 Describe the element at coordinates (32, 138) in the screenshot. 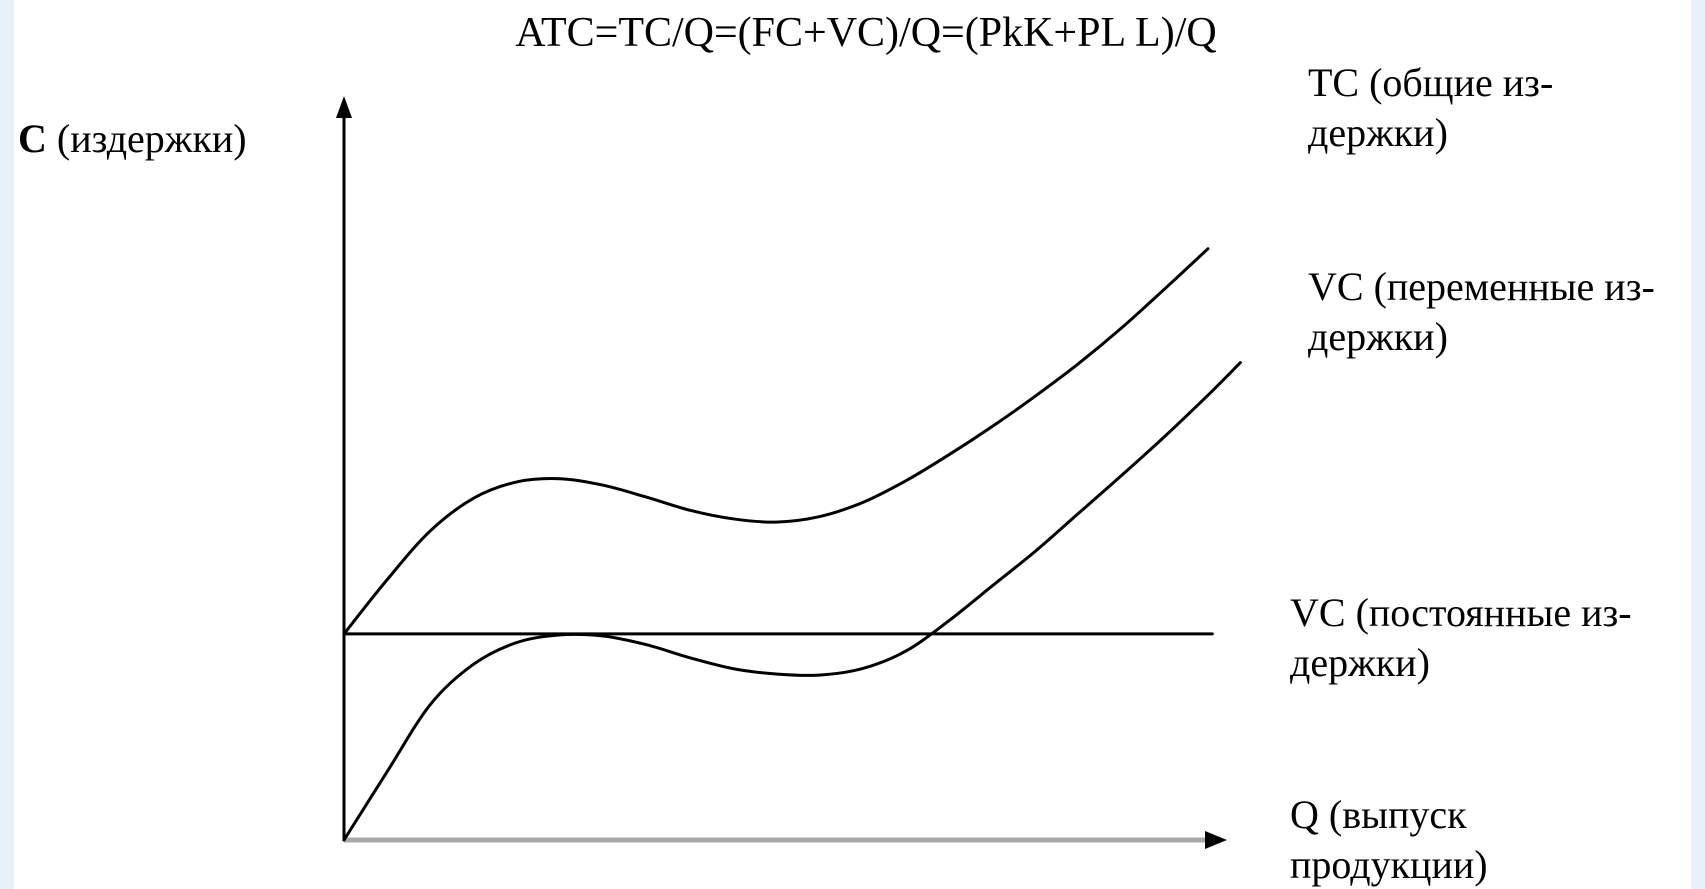

I see `y-axis-symbol: C` at that location.